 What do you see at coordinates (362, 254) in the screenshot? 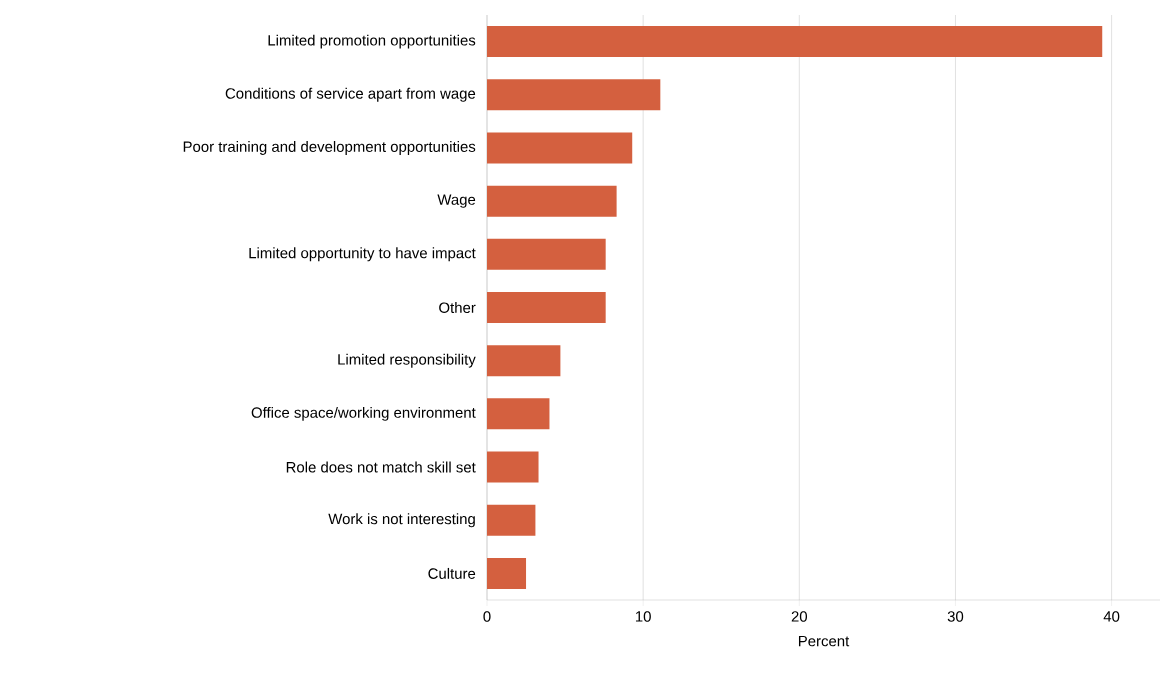
I see `y-tick-label: Limited opportunity to have impact` at bounding box center [362, 254].